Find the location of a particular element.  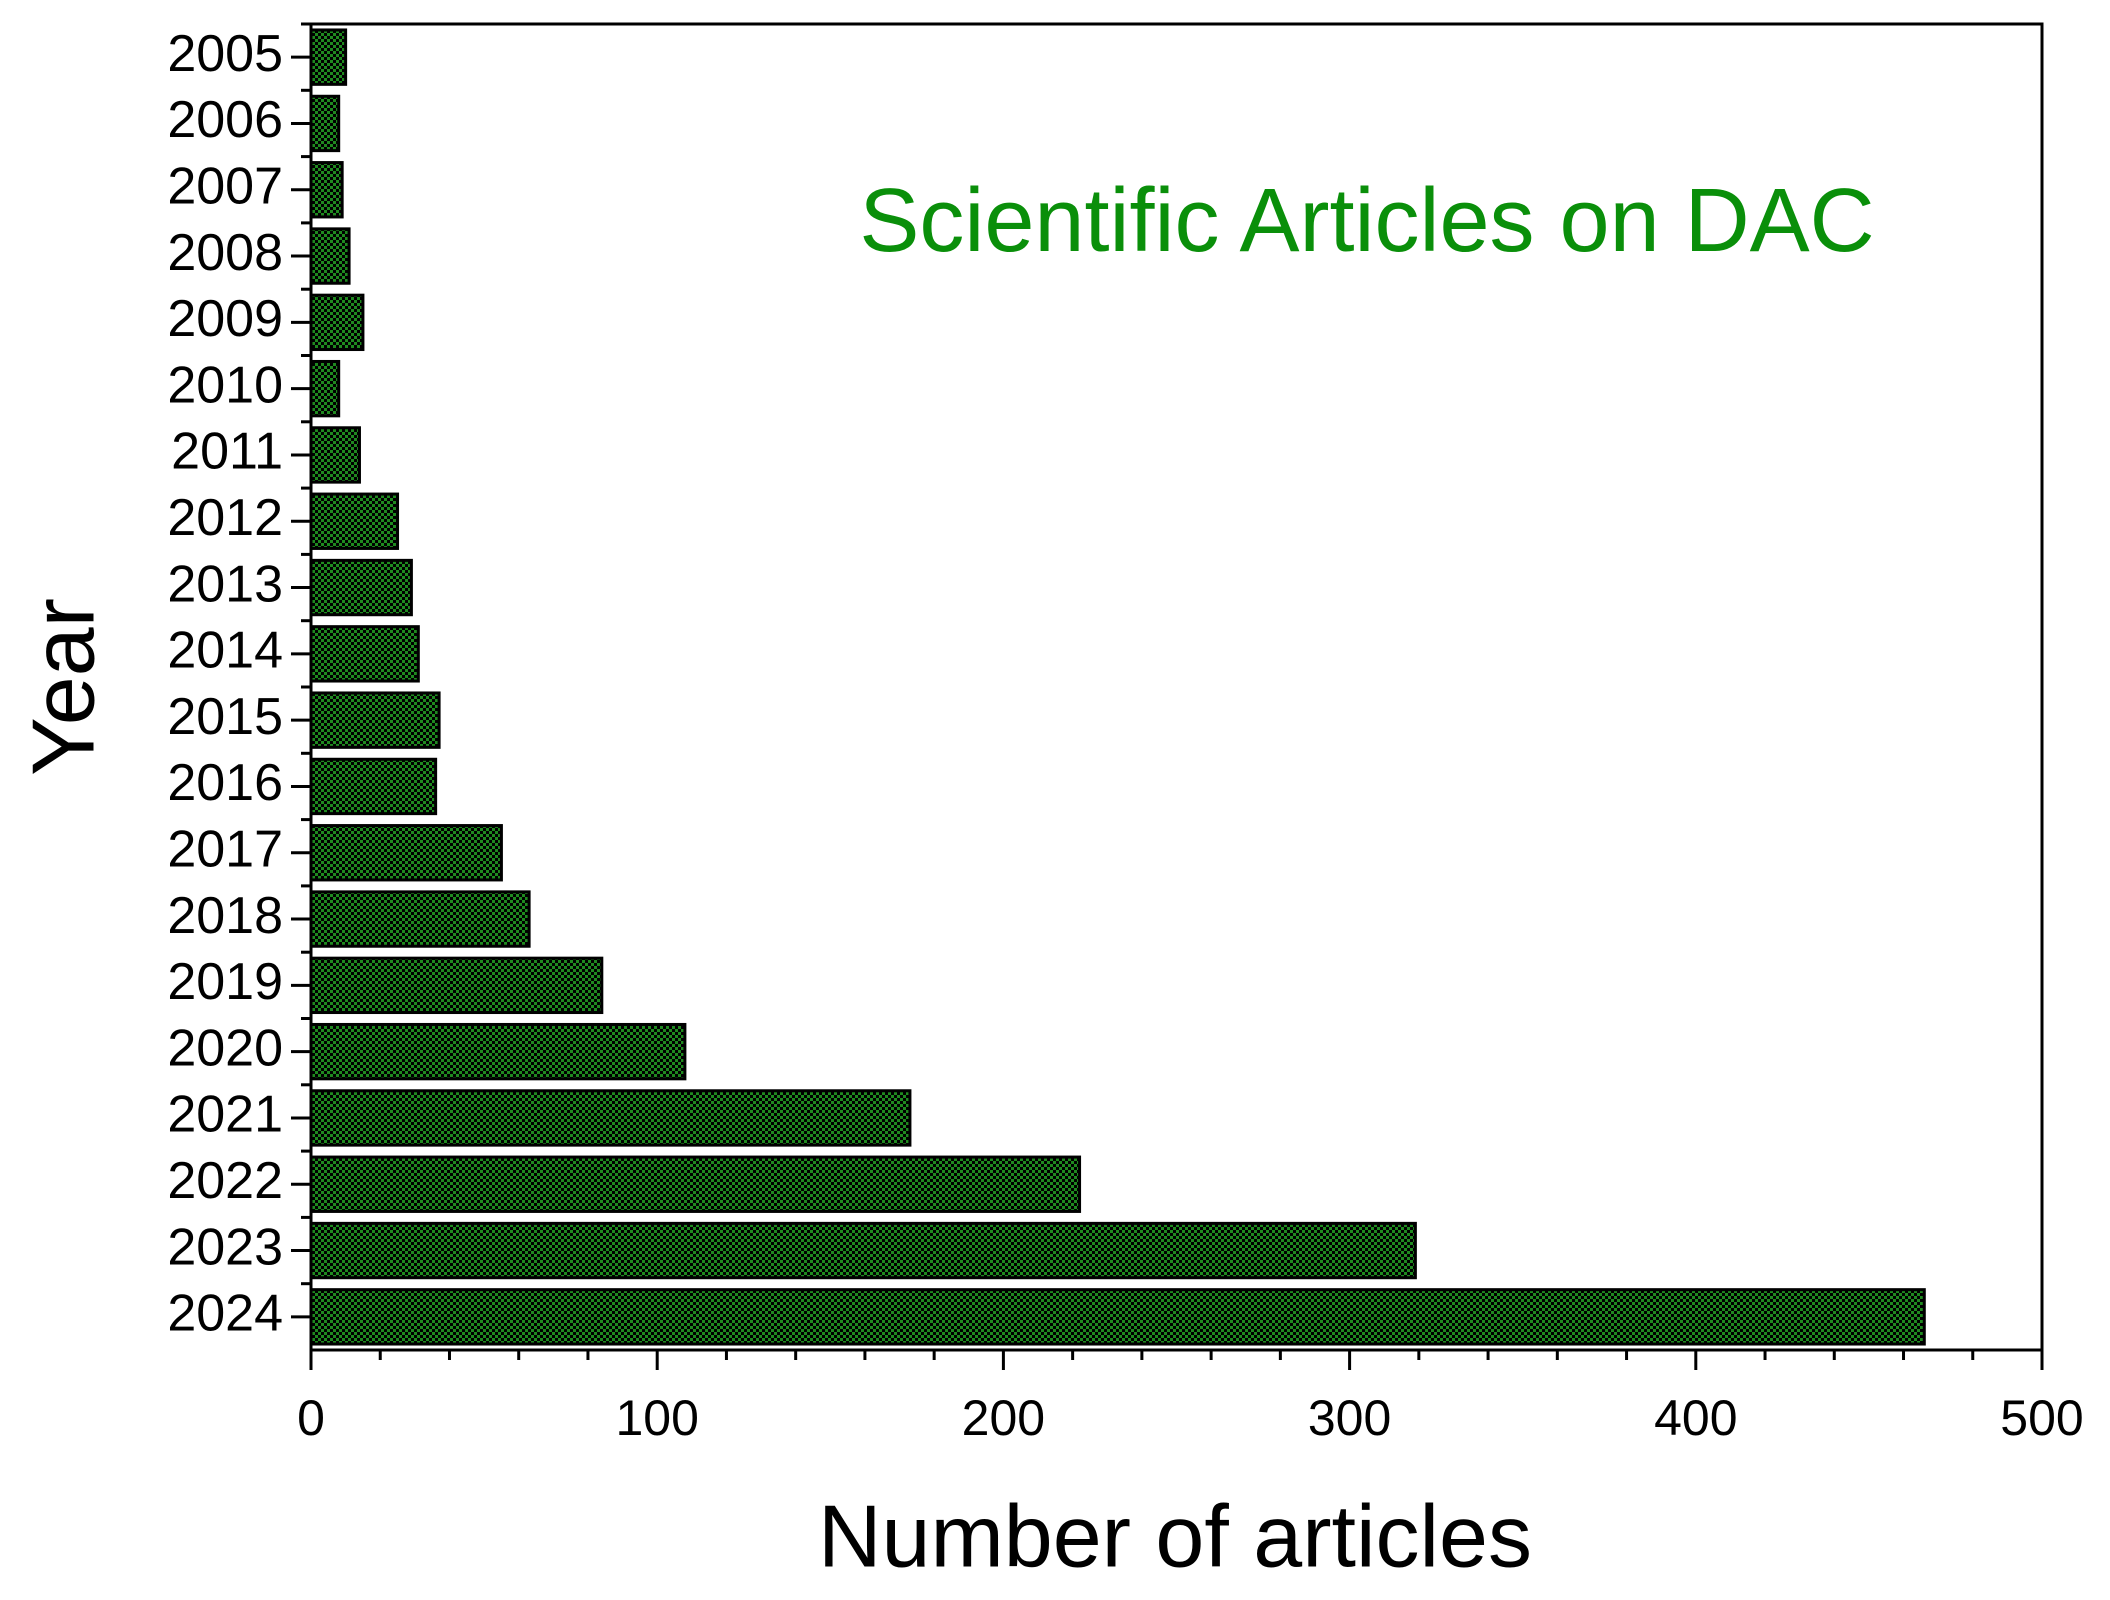

y-tick-label: 2016 is located at coordinates (225, 783).